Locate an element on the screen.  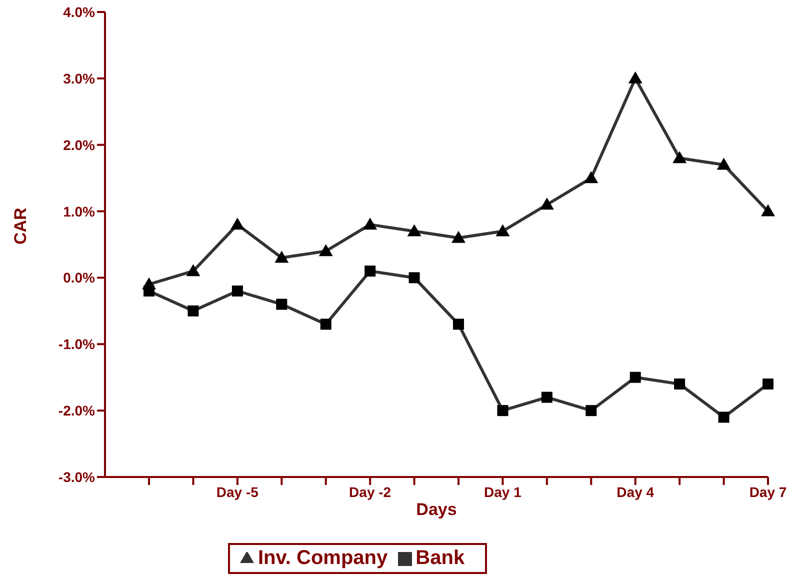
legend-label: Bank is located at coordinates (440, 558).